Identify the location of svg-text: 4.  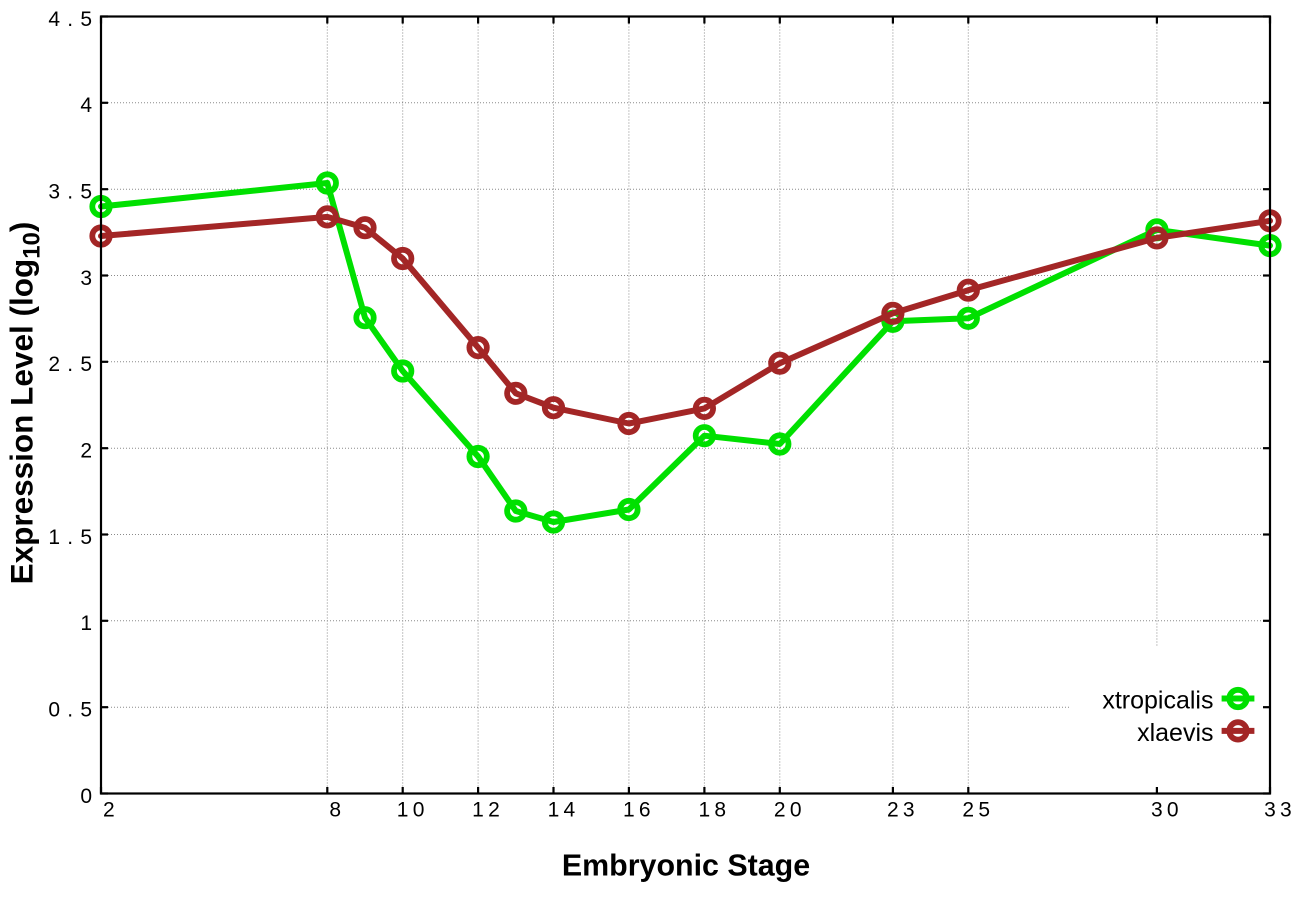
(88, 105).